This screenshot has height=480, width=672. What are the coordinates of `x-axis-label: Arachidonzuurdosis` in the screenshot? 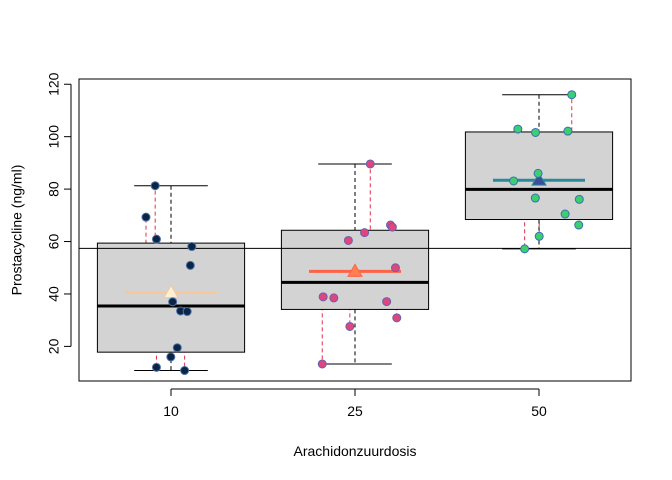 It's located at (355, 451).